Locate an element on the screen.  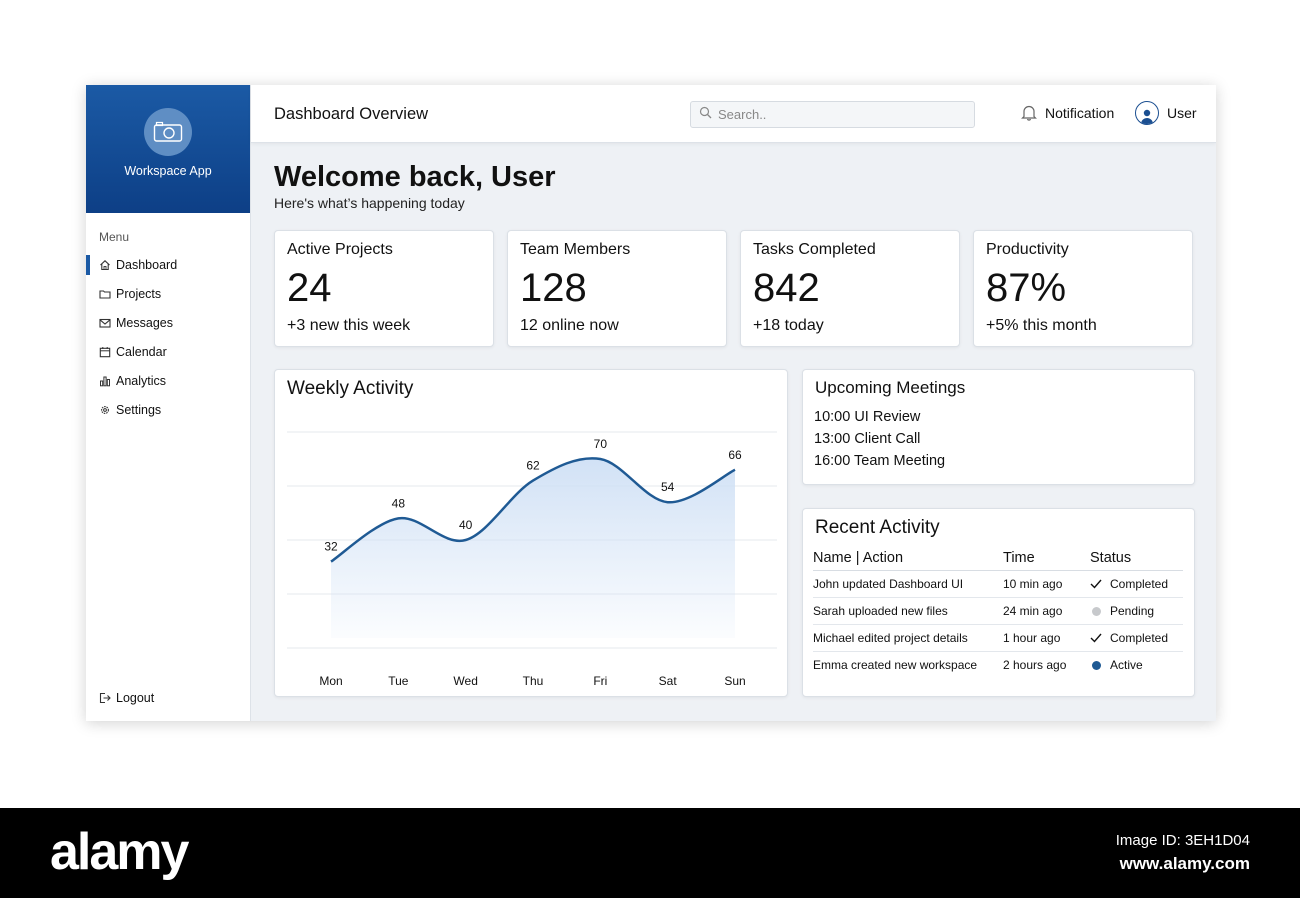
stat-card-team-members: Team Members 128 12 online now is located at coordinates (617, 288).